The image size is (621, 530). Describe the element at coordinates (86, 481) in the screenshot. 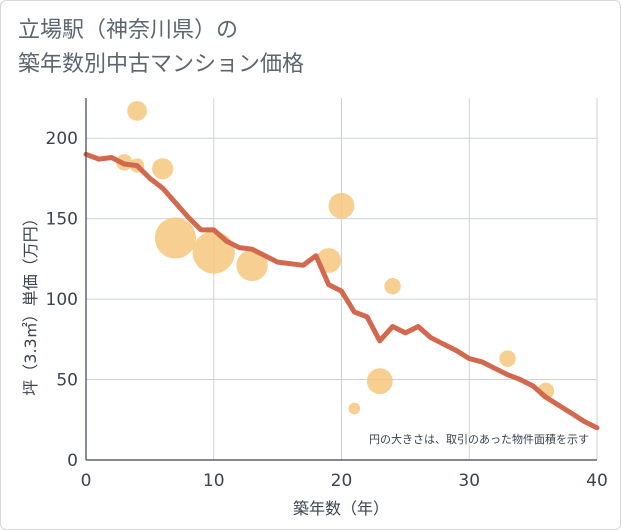

I see `x-tick-label: 0` at that location.